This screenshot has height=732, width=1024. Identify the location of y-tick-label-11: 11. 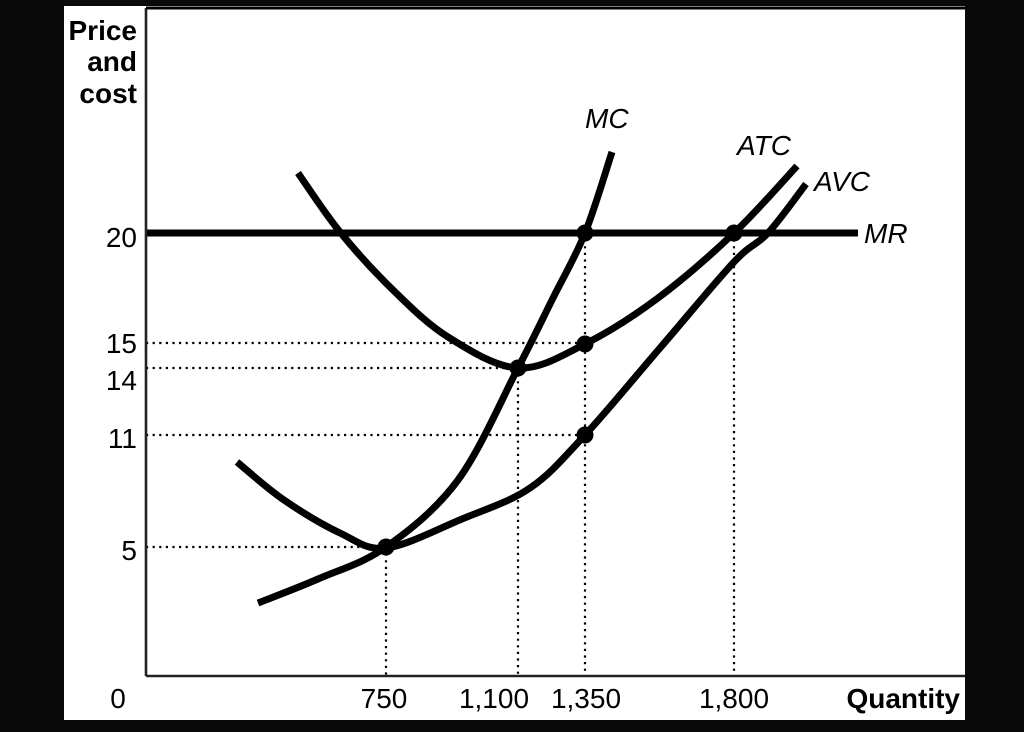
(122, 438).